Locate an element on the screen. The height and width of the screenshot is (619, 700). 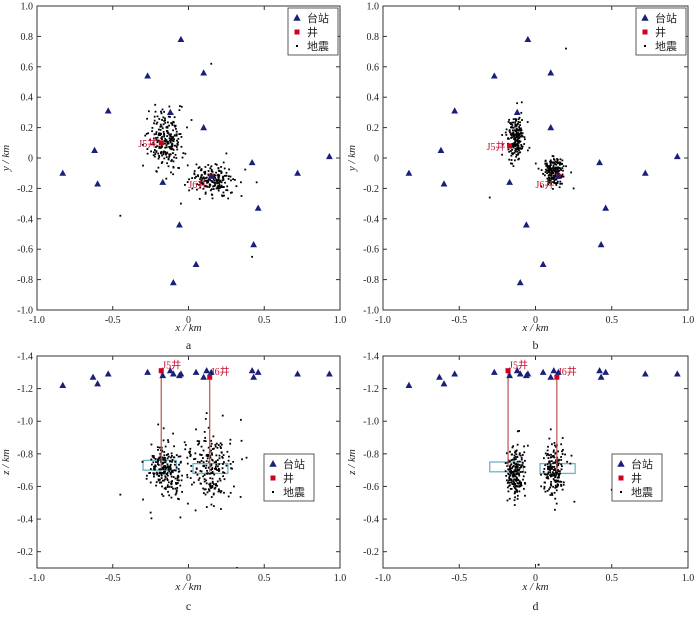
y-tick-label: -0.6 is located at coordinates (25, 250).